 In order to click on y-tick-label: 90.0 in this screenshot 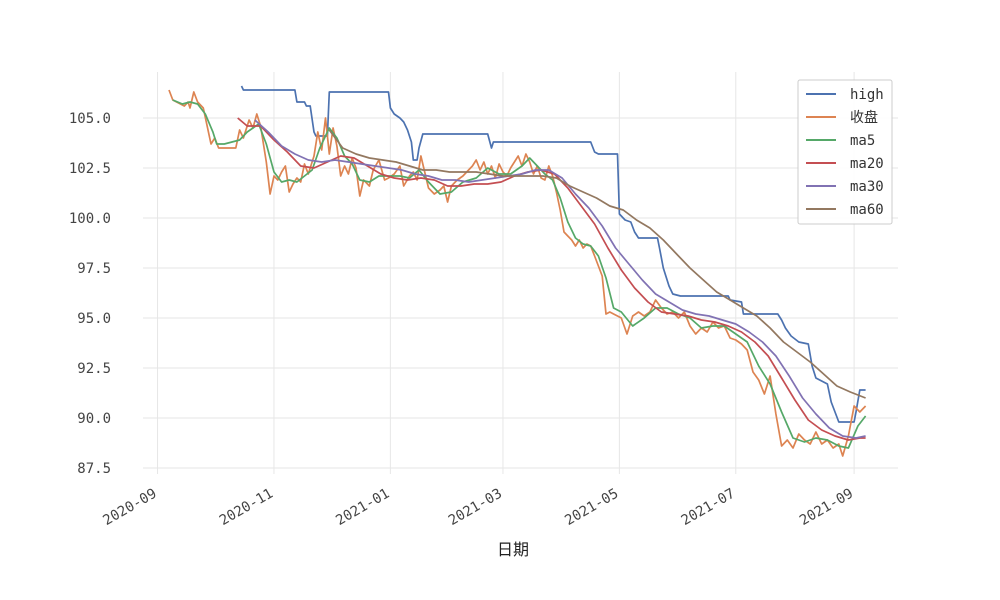, I will do `click(94, 419)`.